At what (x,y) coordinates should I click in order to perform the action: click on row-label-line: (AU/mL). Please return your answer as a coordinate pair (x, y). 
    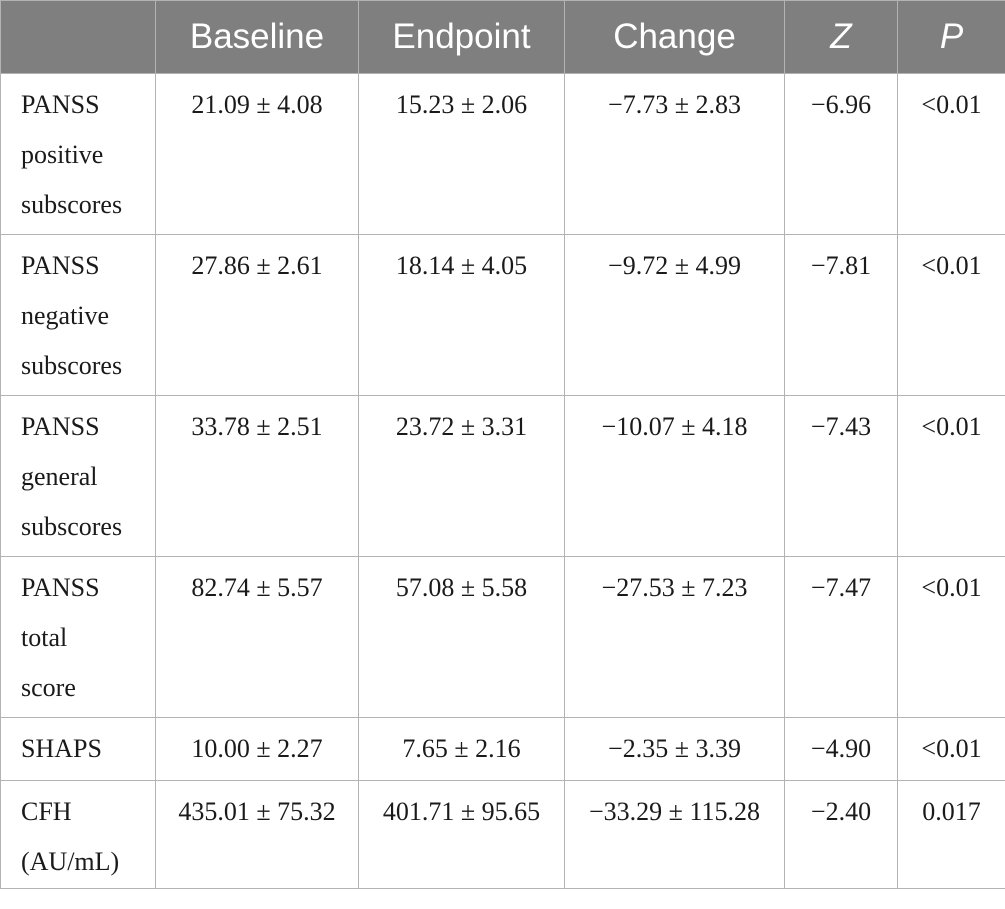
    Looking at the image, I should click on (70, 861).